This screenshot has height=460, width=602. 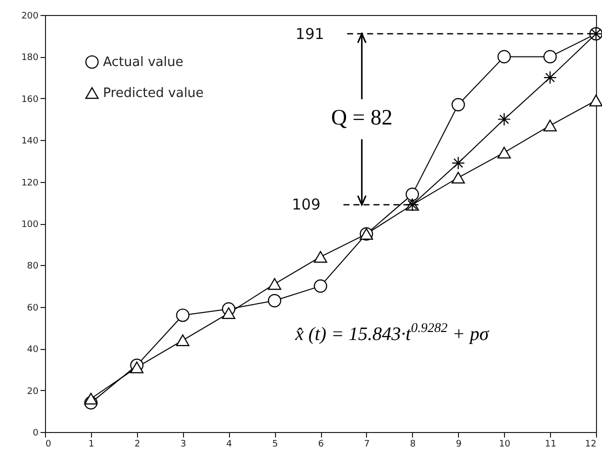 I want to click on annotation: x̂ (t) = 15.843·t$^{0.9282}$ + pσ, so click(x=392, y=333).